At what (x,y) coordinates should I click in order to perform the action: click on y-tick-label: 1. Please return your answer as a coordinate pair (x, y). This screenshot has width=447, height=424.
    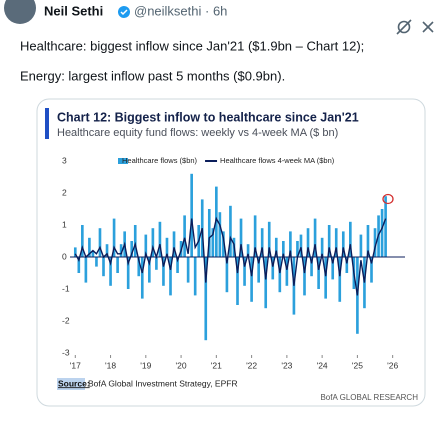
    Looking at the image, I should click on (64, 224).